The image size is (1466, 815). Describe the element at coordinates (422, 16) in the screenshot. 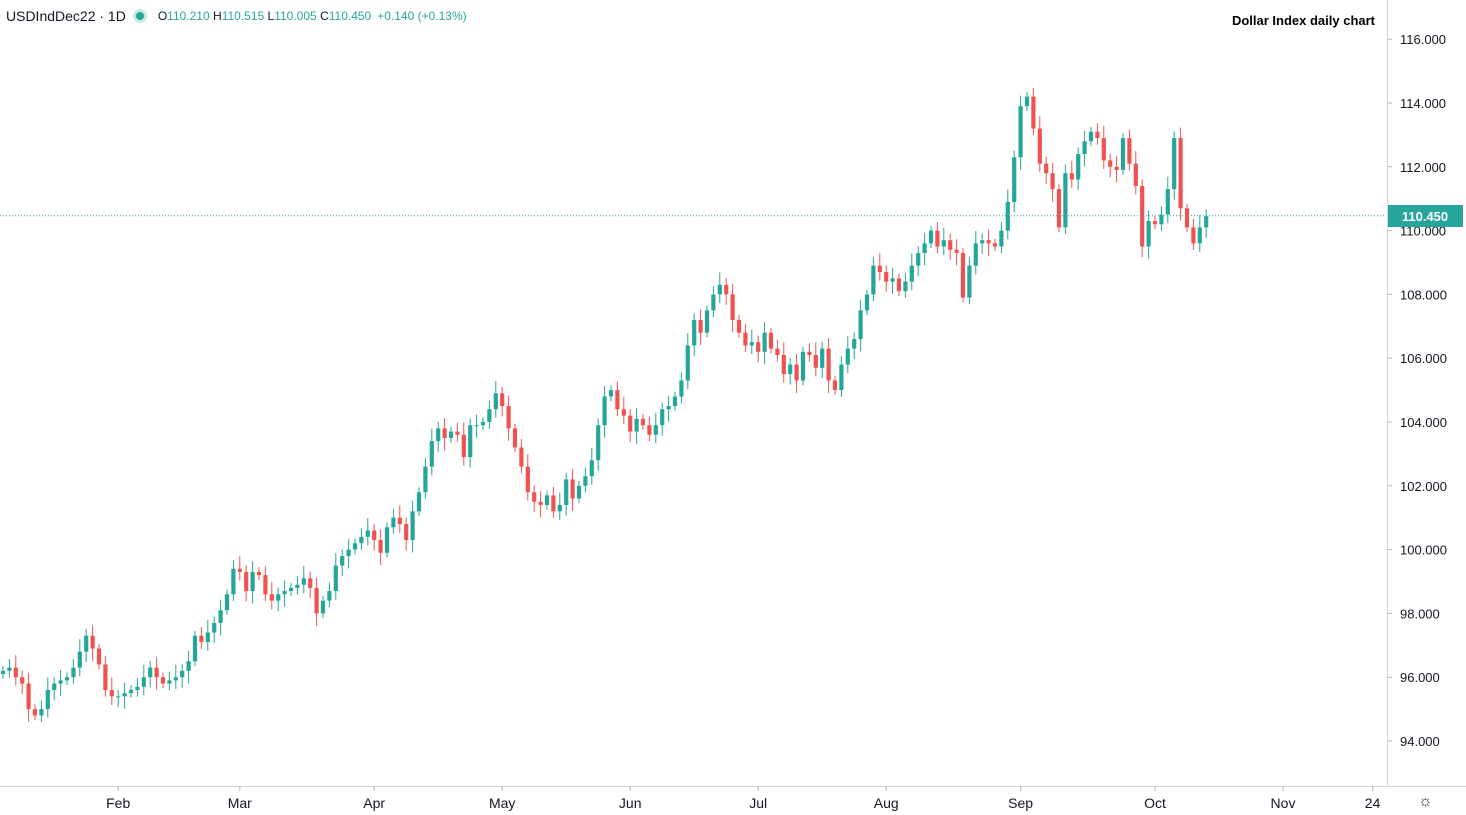

I see `change-value: +0.140 (+0.13%)` at that location.